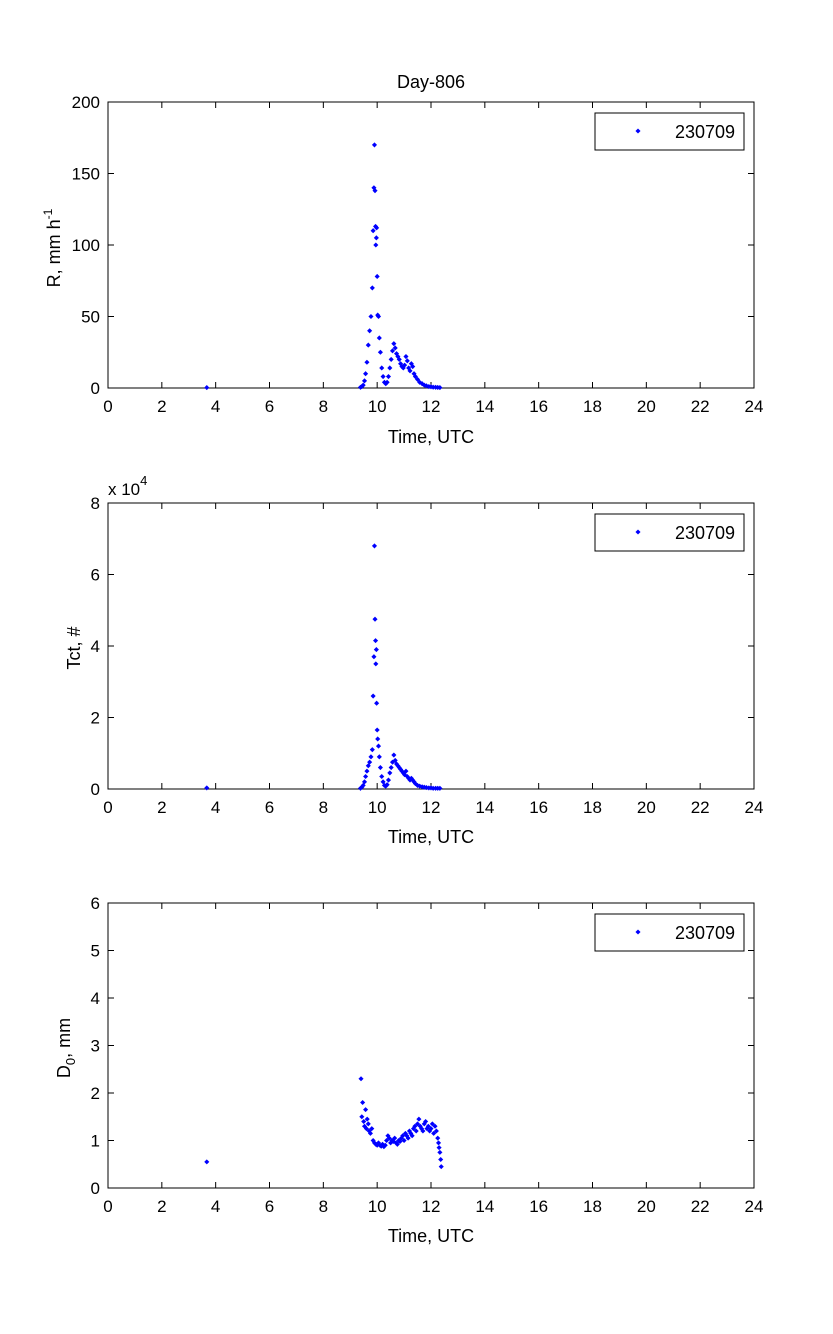 The width and height of the screenshot is (833, 1334). I want to click on y-axis-label-subscript: 0, so click(70, 1061).